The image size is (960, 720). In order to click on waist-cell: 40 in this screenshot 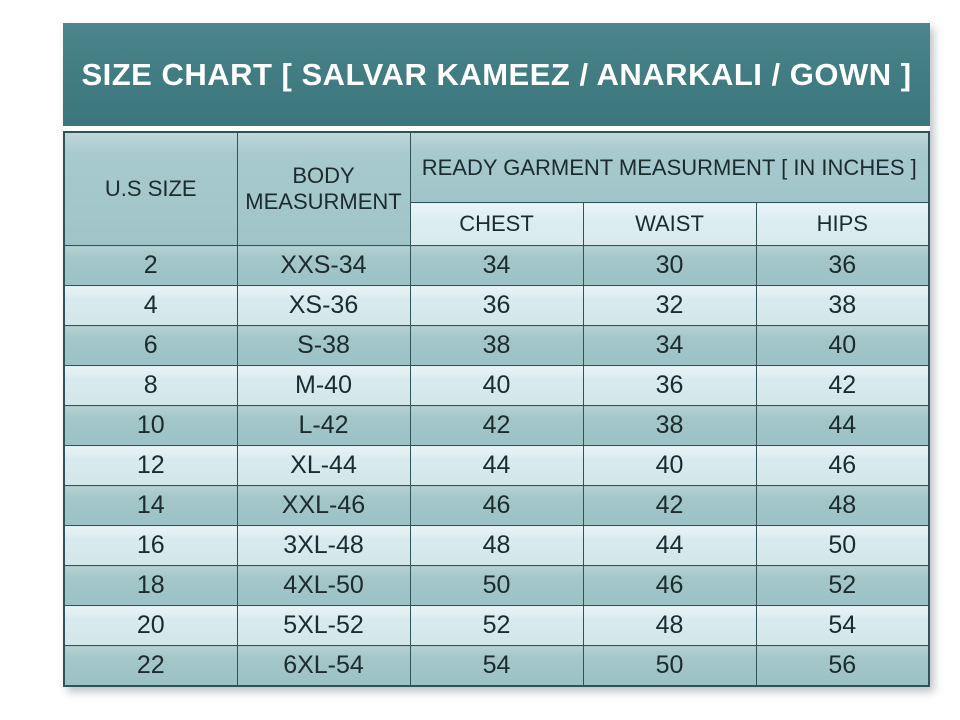, I will do `click(669, 465)`.